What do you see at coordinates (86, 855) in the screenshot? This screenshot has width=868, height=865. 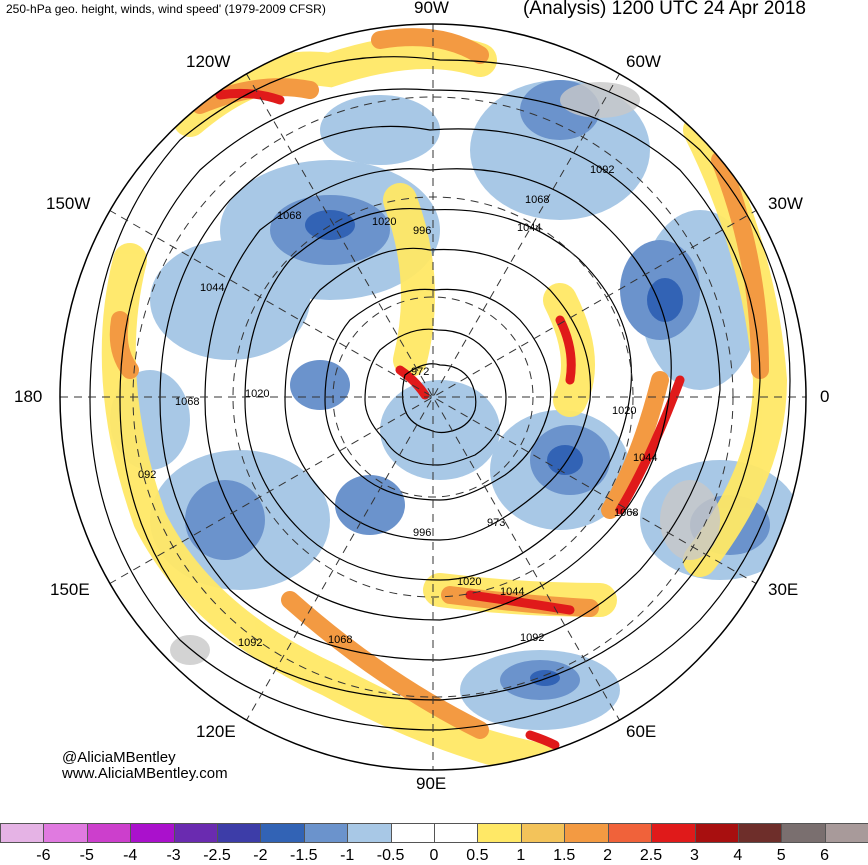 I see `colorbar-tick-label: -5` at bounding box center [86, 855].